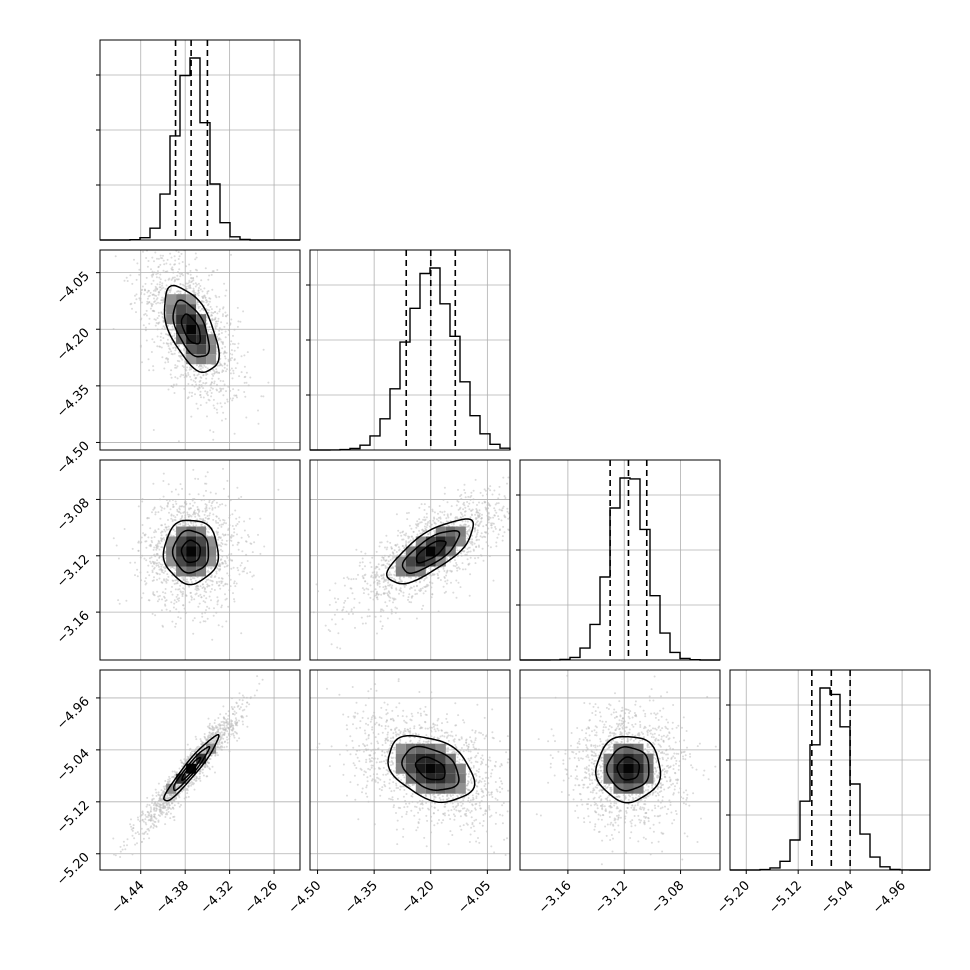 Image resolution: width=970 pixels, height=970 pixels. I want to click on histogram-step, so click(200, 149).